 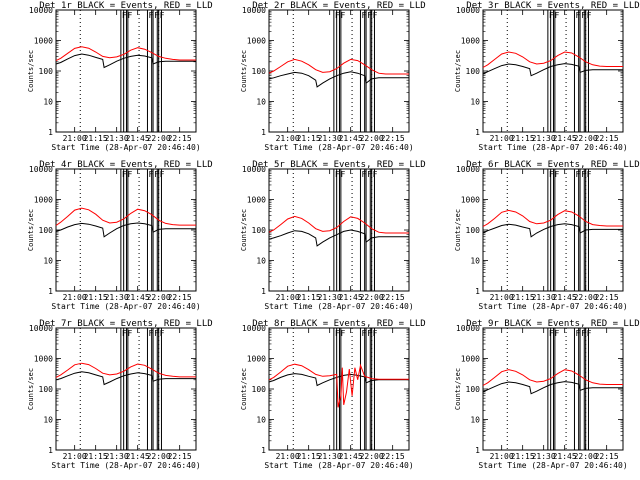 I want to click on panel-title: Det 3r BLACK = Events, RED = LLD, so click(x=552, y=6).